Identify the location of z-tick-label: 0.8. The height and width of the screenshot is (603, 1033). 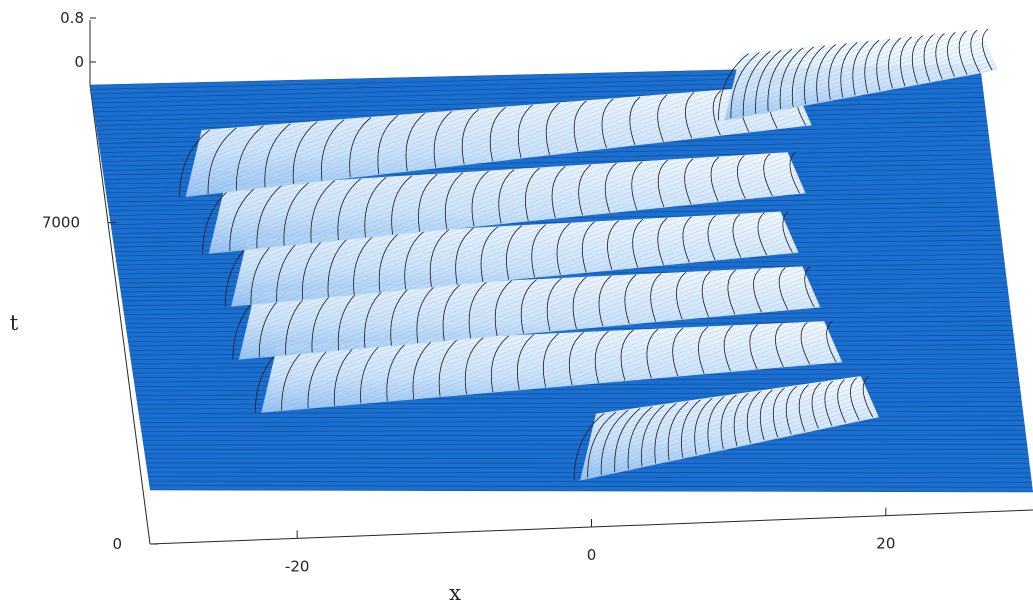
(72, 18).